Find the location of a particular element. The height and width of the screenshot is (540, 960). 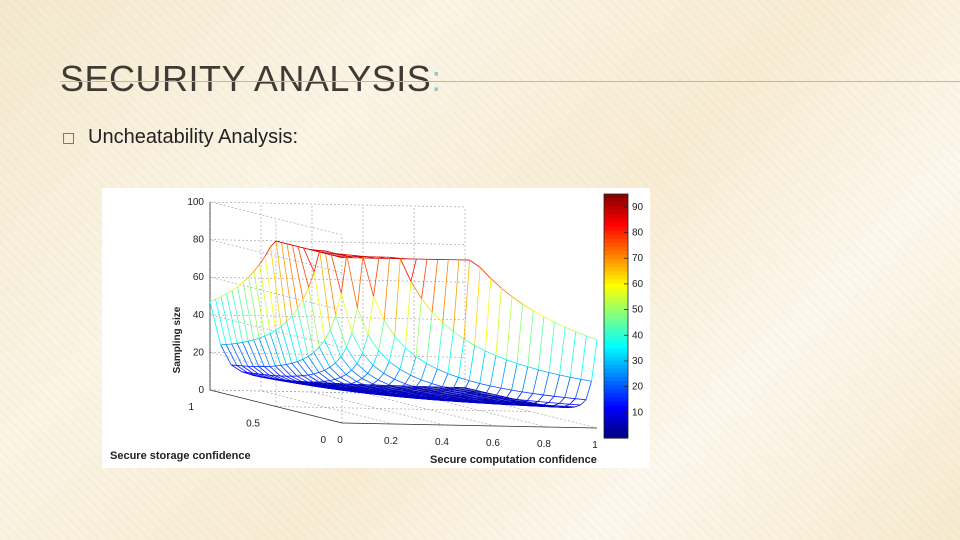

colorbar-tick-label: 10 is located at coordinates (638, 412).